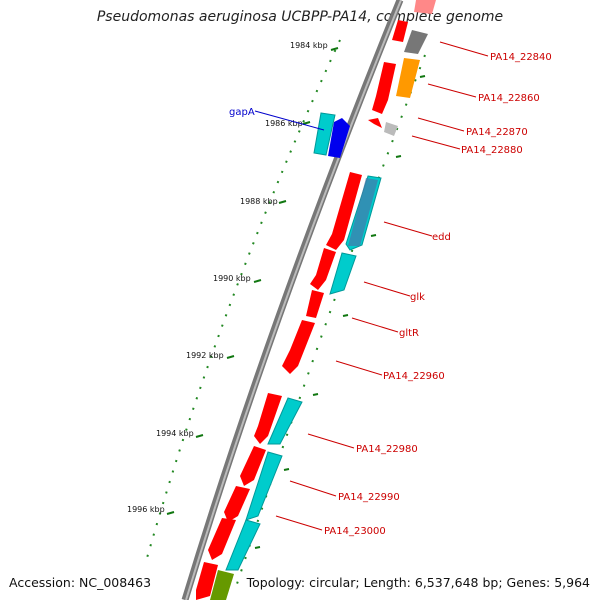 The width and height of the screenshot is (600, 600). What do you see at coordinates (355, 531) in the screenshot?
I see `gene-label-PA14_23000: PA14_23000` at bounding box center [355, 531].